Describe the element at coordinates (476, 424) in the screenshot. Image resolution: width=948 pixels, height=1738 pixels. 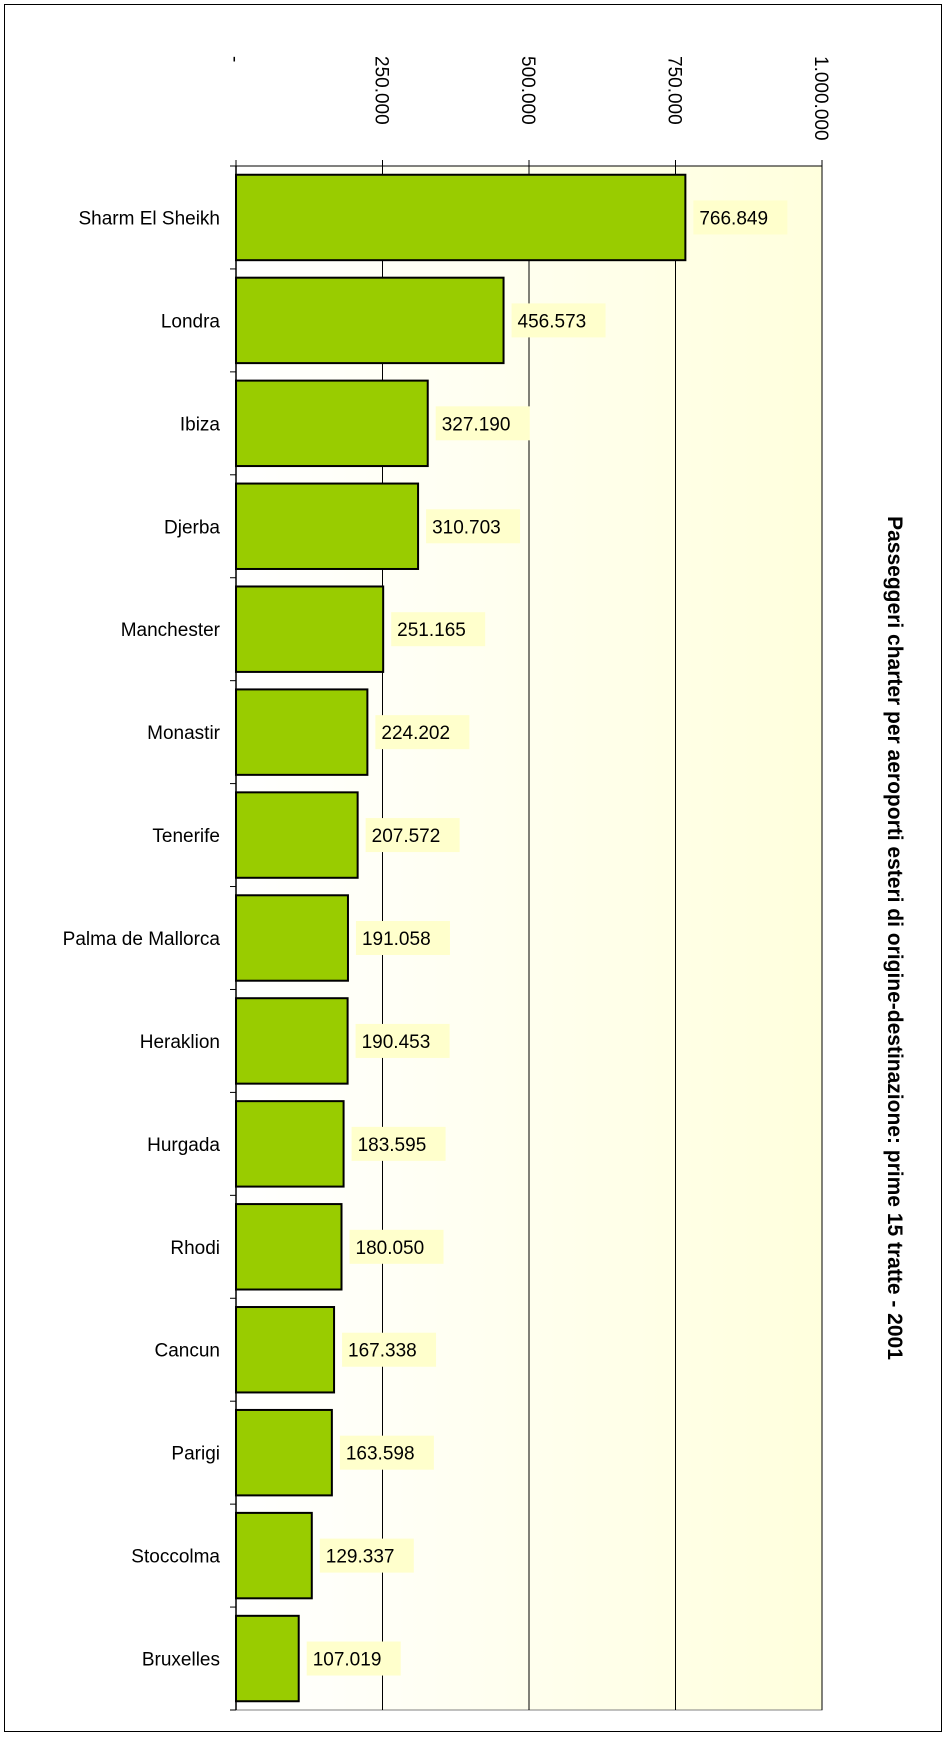
I see `value-label: 327.190` at that location.